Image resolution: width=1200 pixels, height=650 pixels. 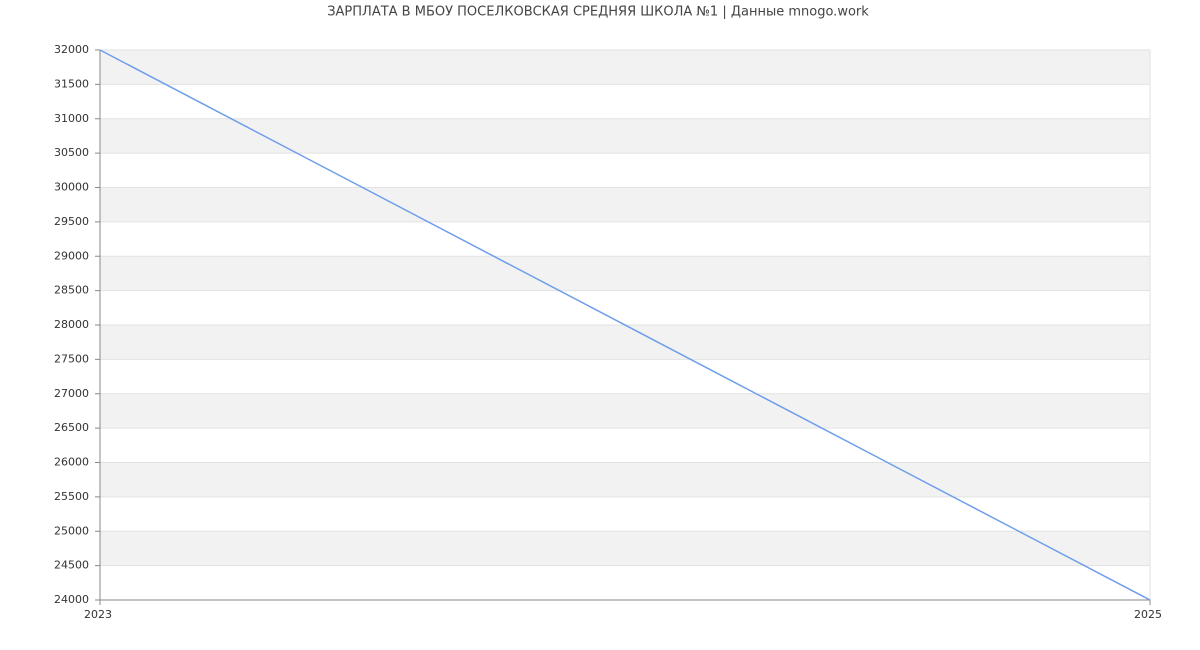 What do you see at coordinates (1148, 614) in the screenshot?
I see `x-tick-label: 2025` at bounding box center [1148, 614].